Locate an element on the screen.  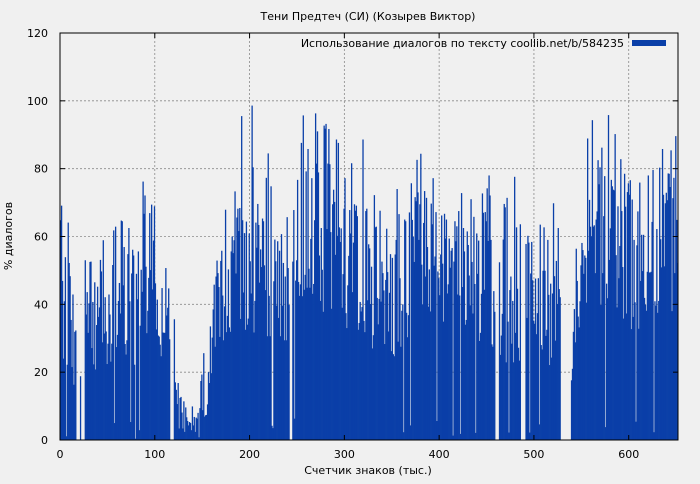
x-tick-label: 100 is located at coordinates (154, 454).